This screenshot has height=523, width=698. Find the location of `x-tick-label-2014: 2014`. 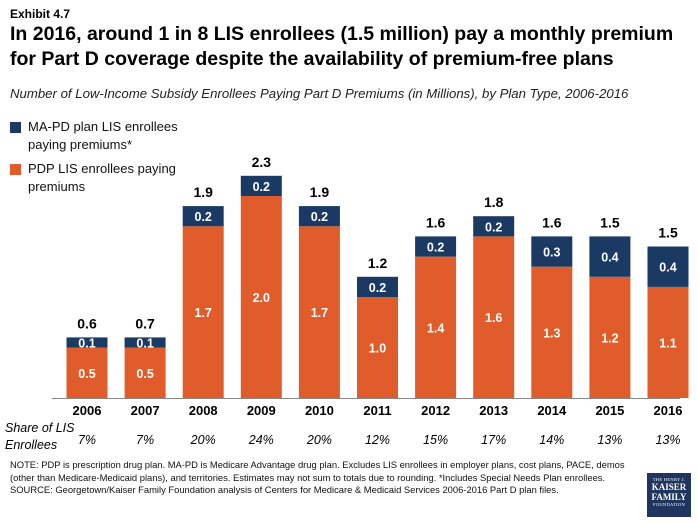

x-tick-label-2014: 2014 is located at coordinates (552, 410).